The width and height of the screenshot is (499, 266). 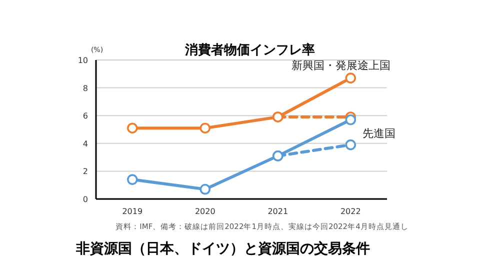 I want to click on y-tick-label: 8, so click(x=85, y=88).